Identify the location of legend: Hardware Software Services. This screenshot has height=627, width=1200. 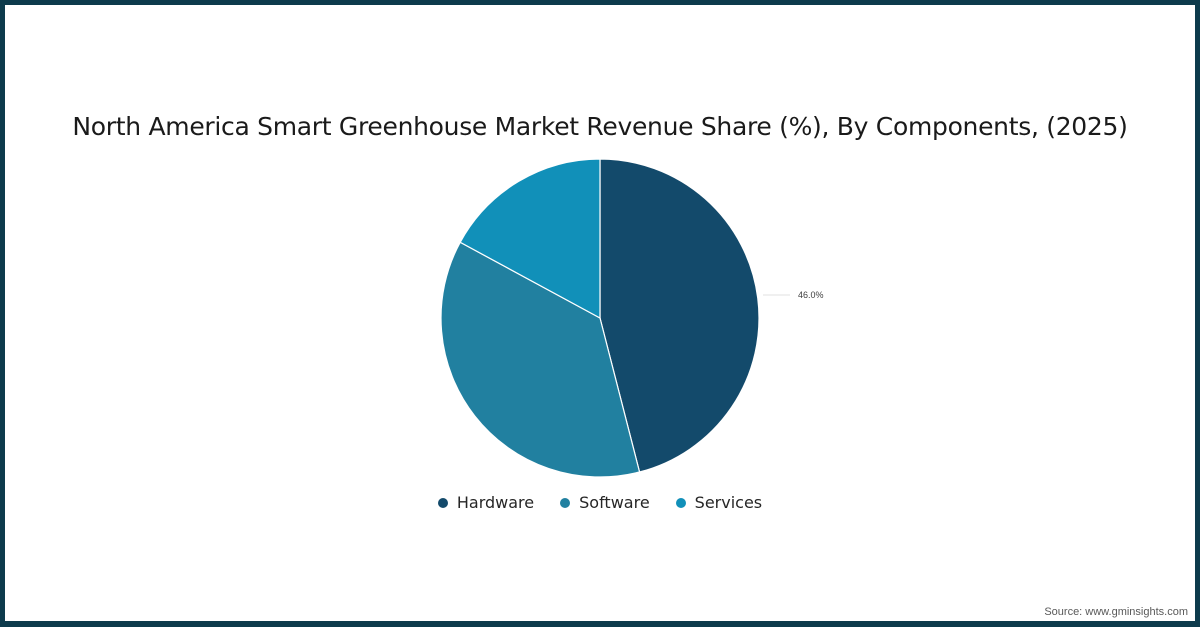
(600, 502).